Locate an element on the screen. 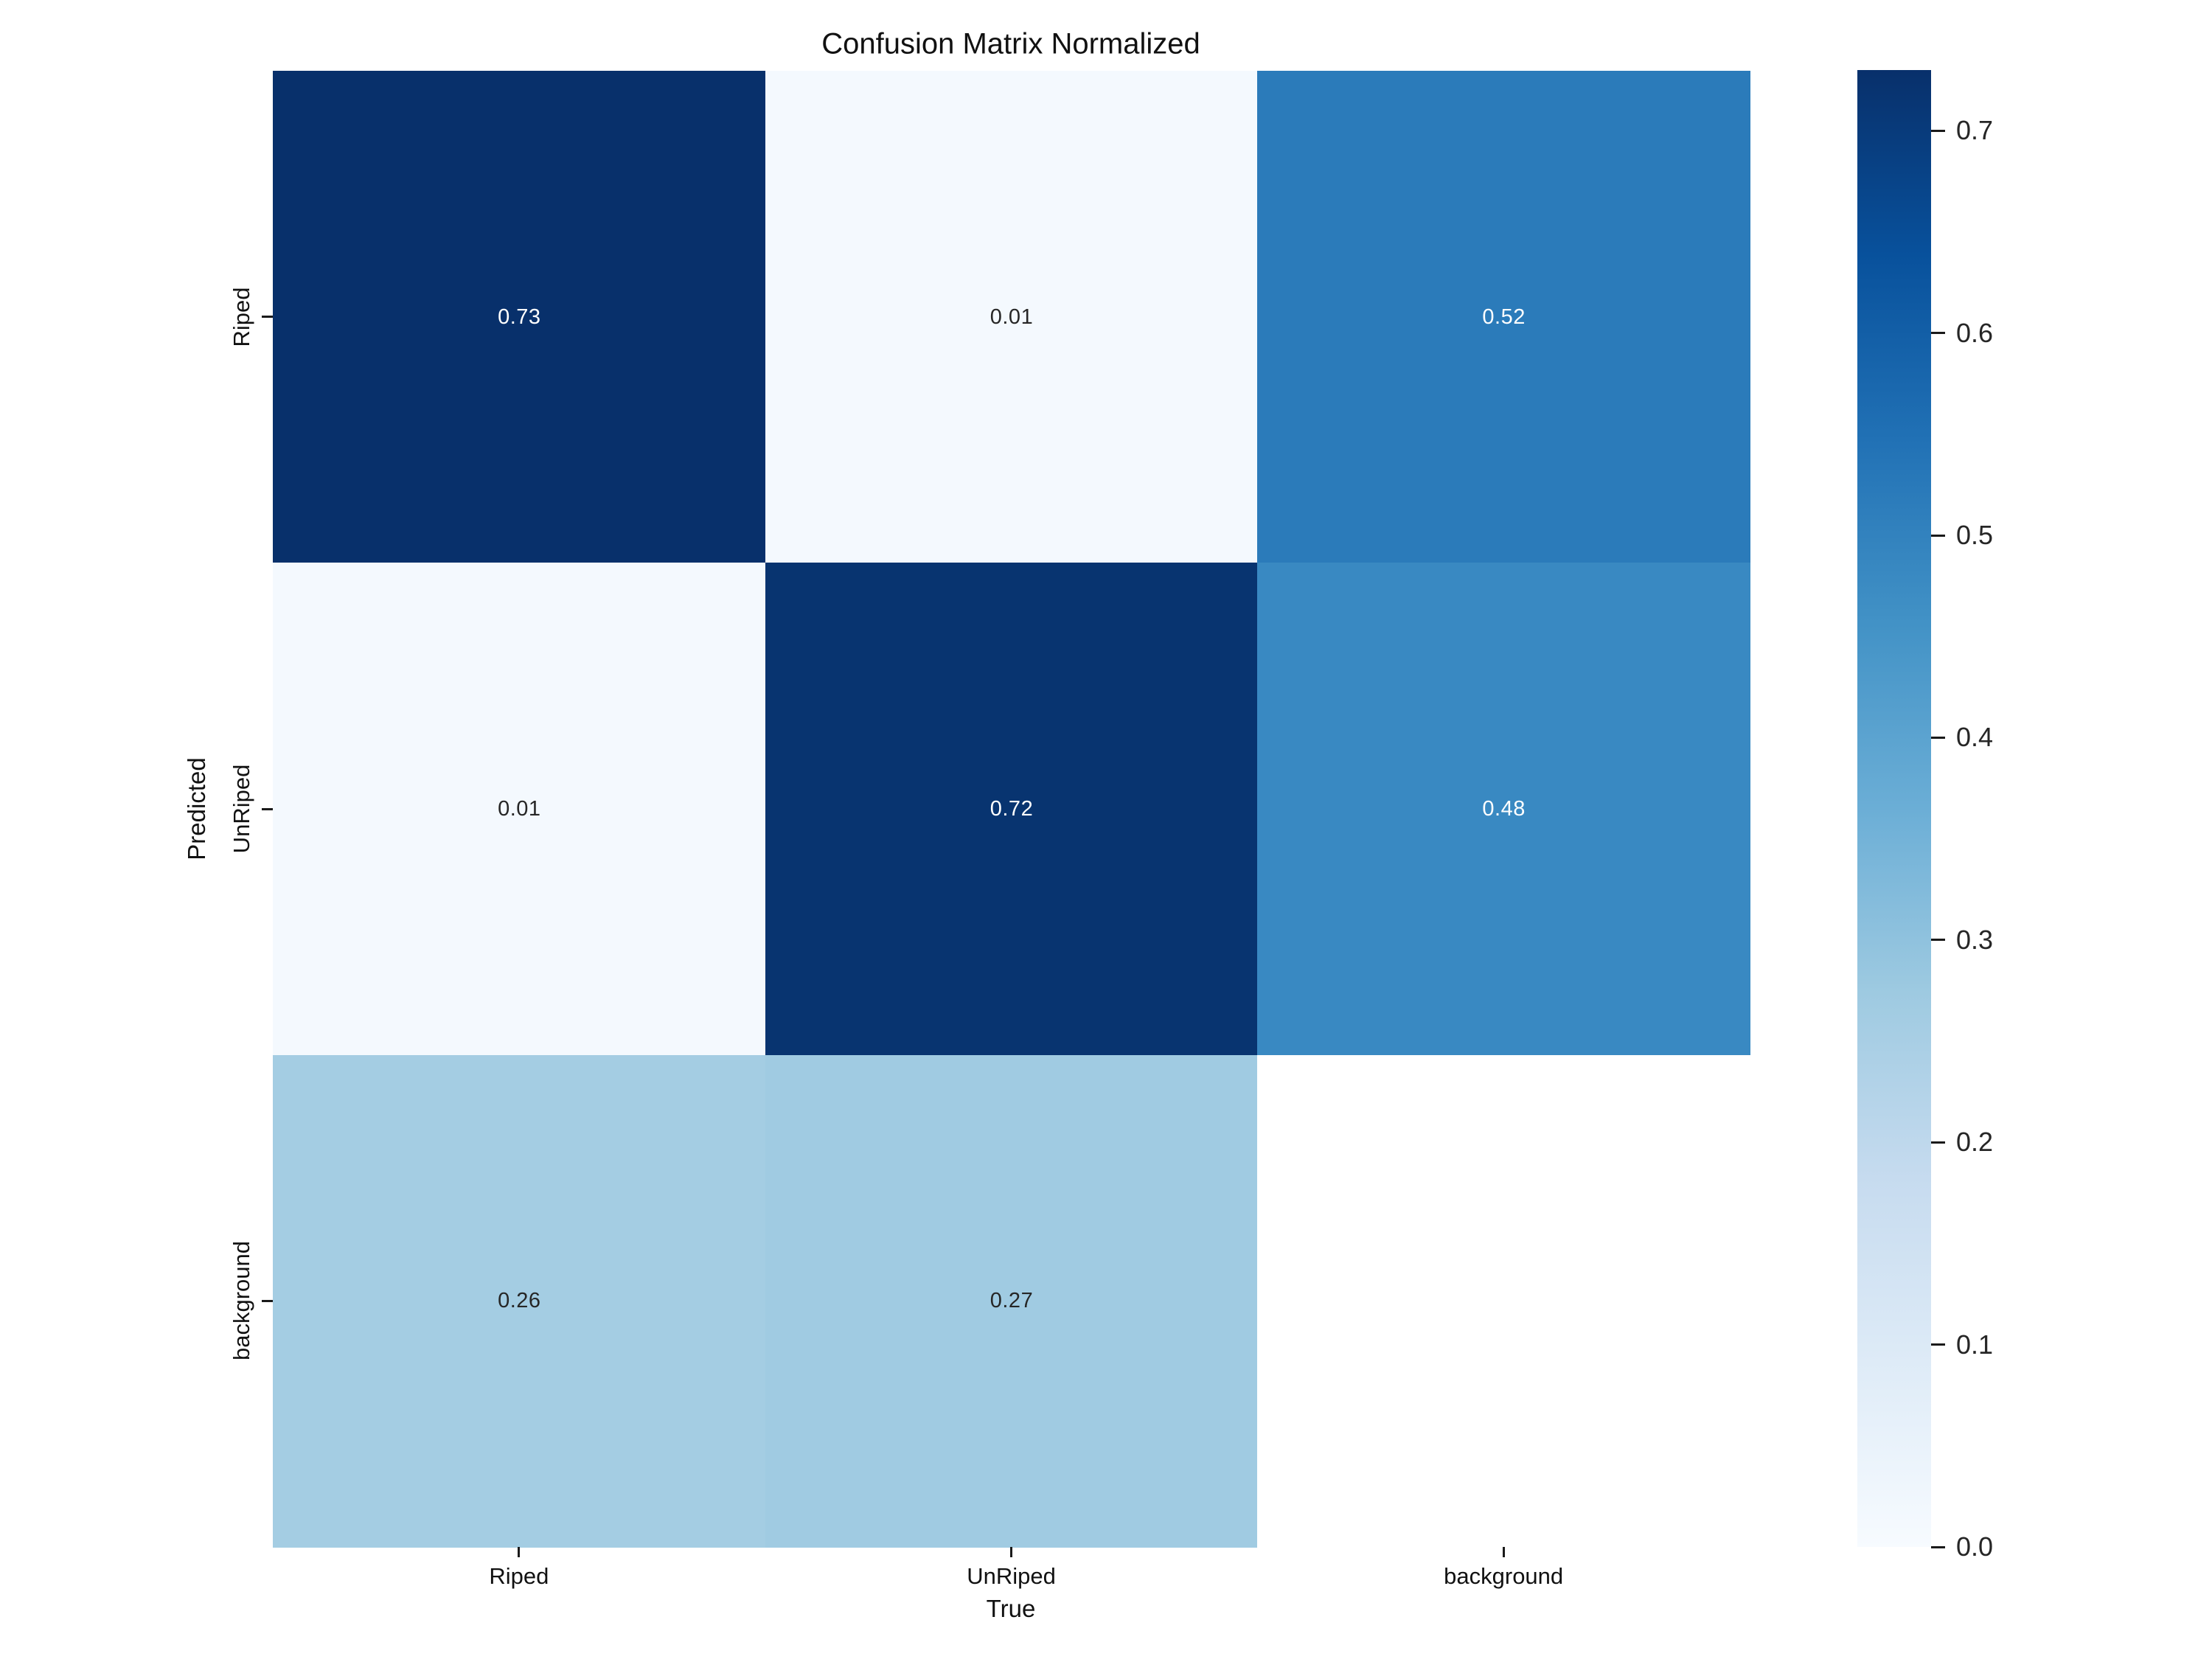 This screenshot has height=1659, width=2212. cell-value: 0.48 is located at coordinates (1504, 808).